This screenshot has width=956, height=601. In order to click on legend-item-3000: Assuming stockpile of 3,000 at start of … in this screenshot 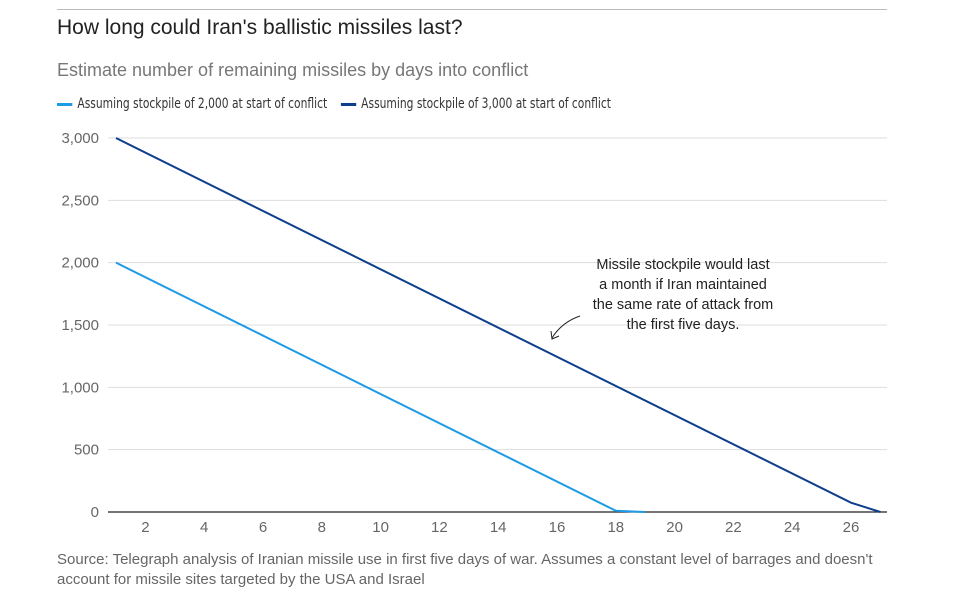, I will do `click(475, 104)`.